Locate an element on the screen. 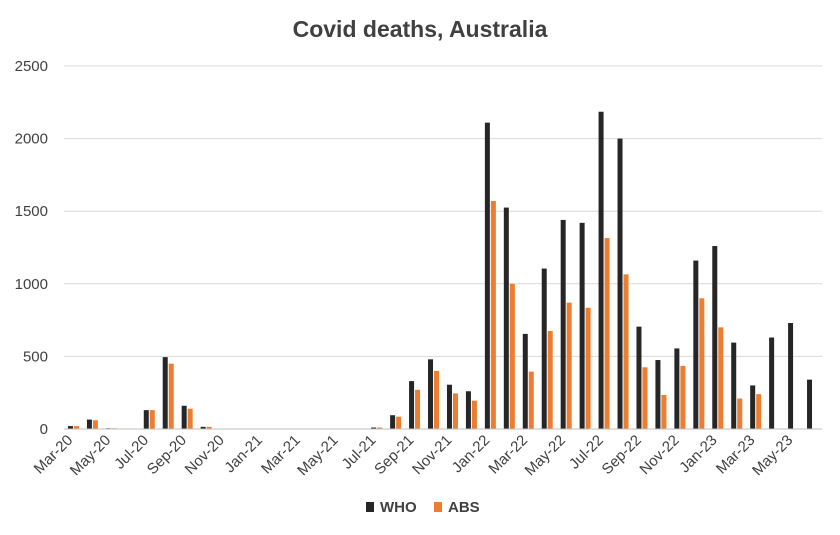 This screenshot has width=840, height=535. x-tick-label: Jan-22 is located at coordinates (471, 454).